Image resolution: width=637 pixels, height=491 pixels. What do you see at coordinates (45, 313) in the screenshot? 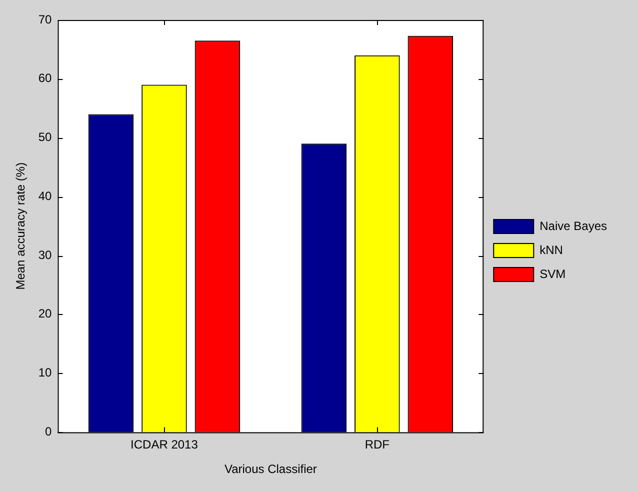
I see `y-tick-label: 20` at bounding box center [45, 313].